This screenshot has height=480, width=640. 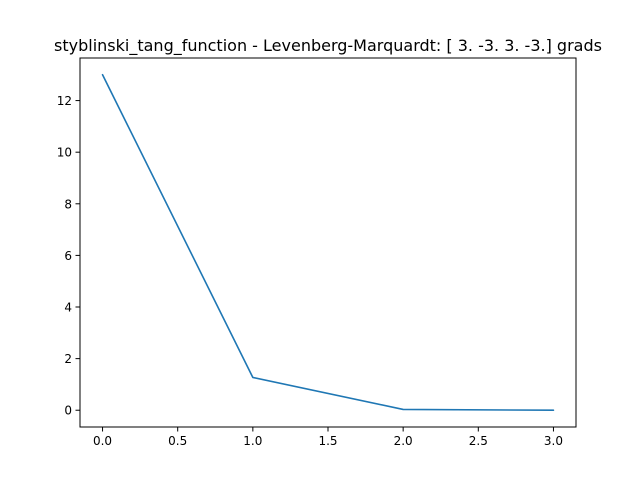 What do you see at coordinates (102, 441) in the screenshot?
I see `x-tick-label: 0.0` at bounding box center [102, 441].